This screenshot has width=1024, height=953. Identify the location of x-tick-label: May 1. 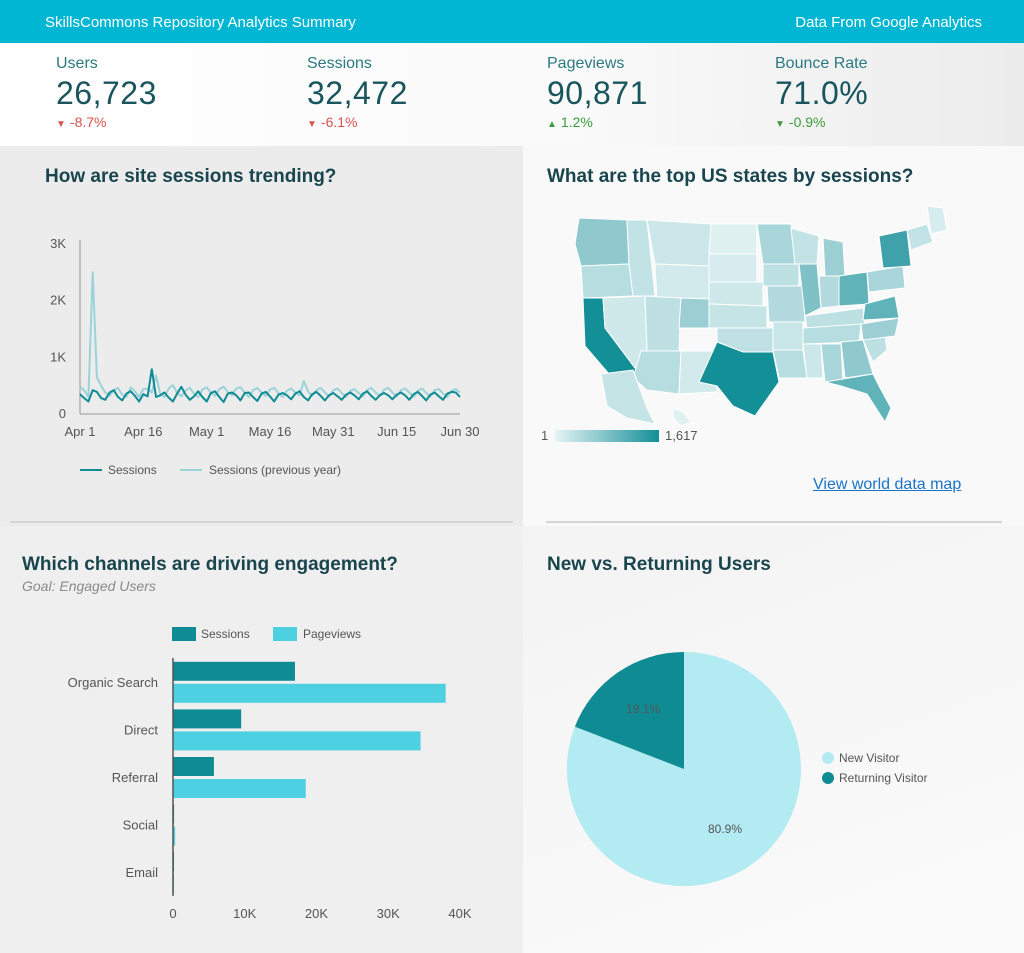
(206, 431).